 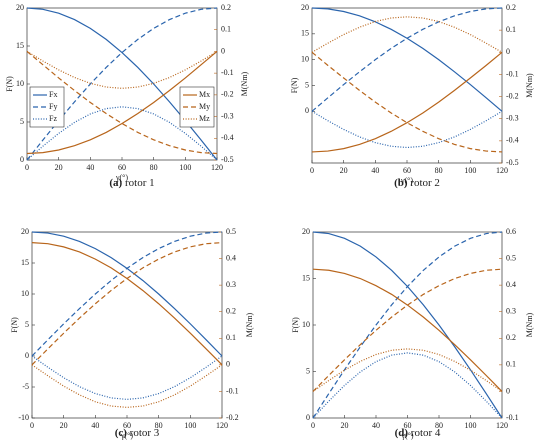 I want to click on caption-label: (d), so click(x=402, y=433).